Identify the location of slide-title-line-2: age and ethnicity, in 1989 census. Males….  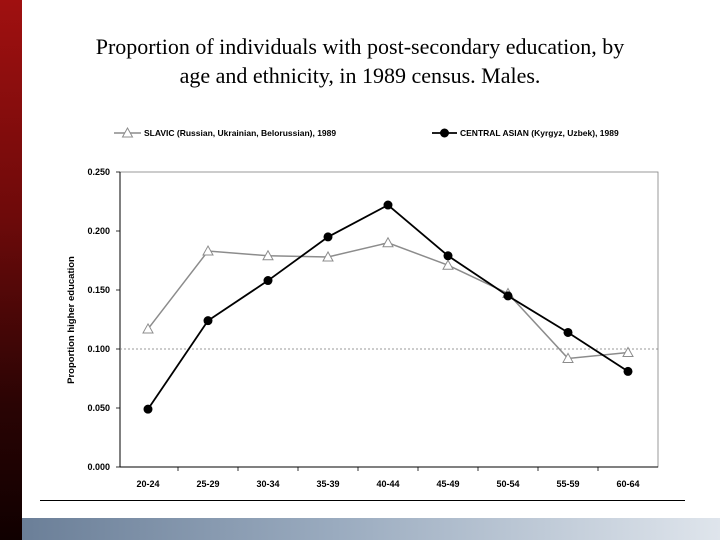
(360, 75).